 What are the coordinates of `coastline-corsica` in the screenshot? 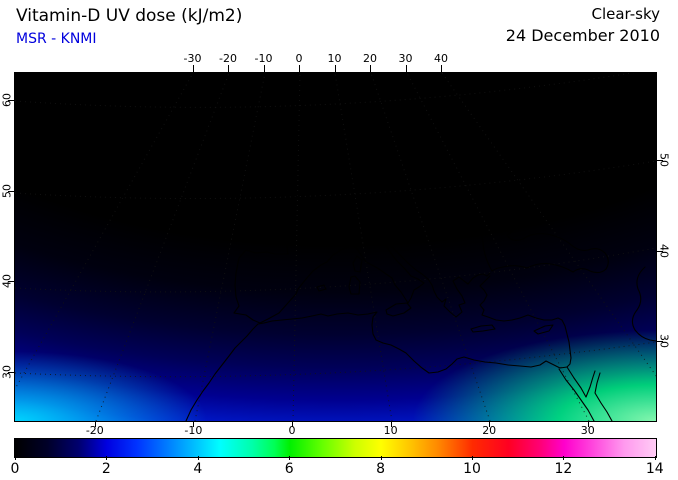 It's located at (357, 264).